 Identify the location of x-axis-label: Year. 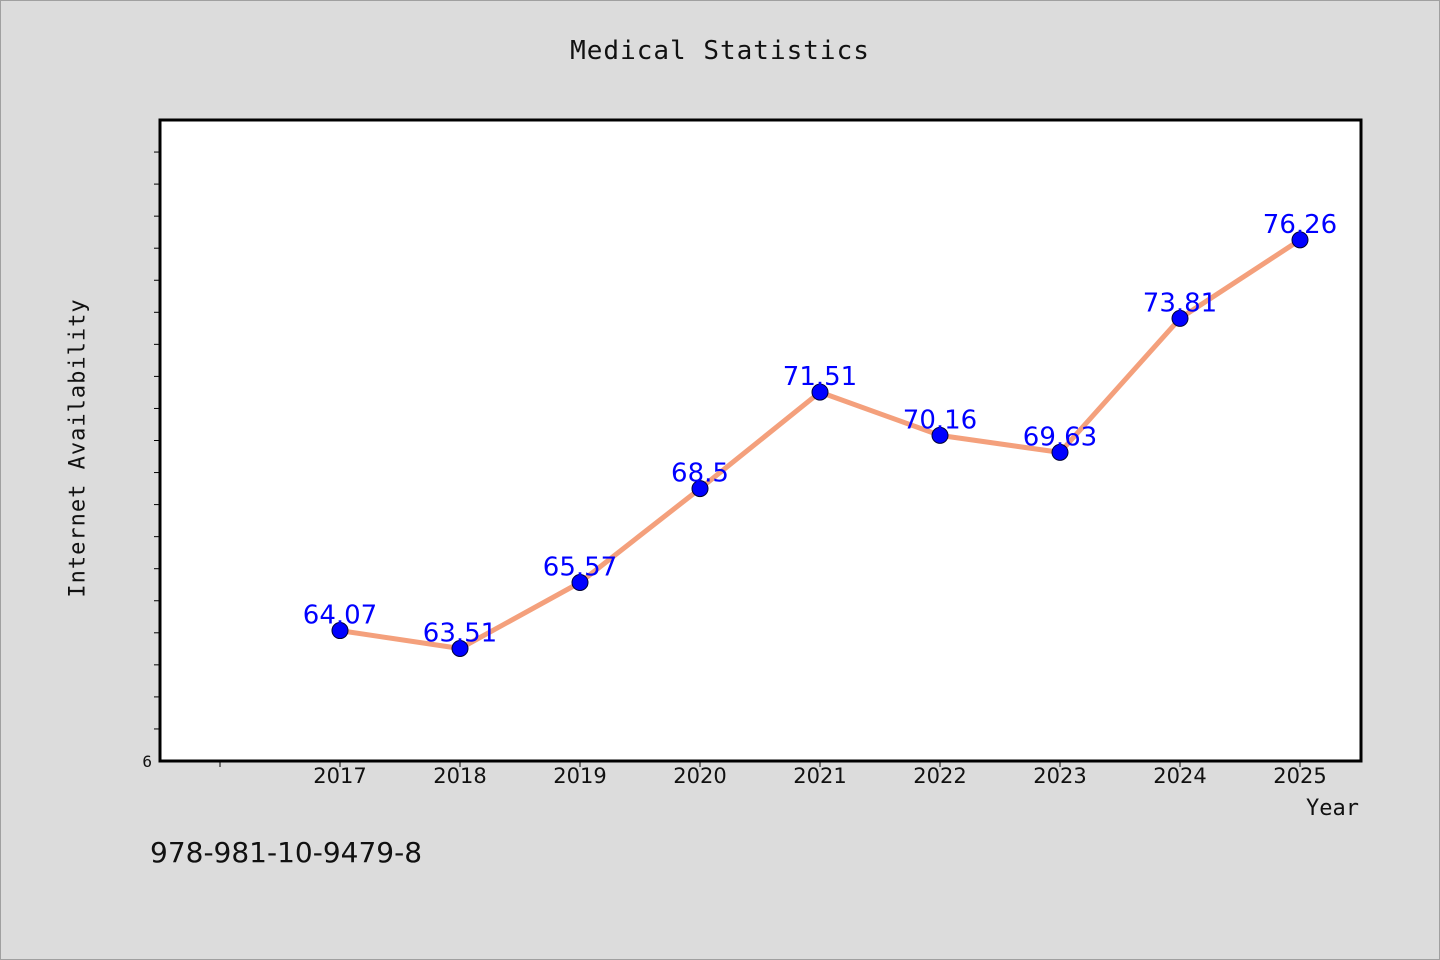
(1332, 808).